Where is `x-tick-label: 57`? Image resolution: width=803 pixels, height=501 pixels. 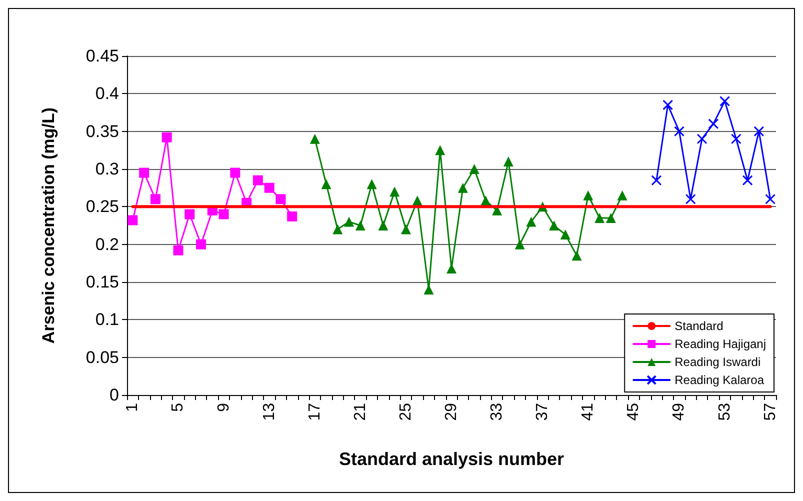 x-tick-label: 57 is located at coordinates (770, 411).